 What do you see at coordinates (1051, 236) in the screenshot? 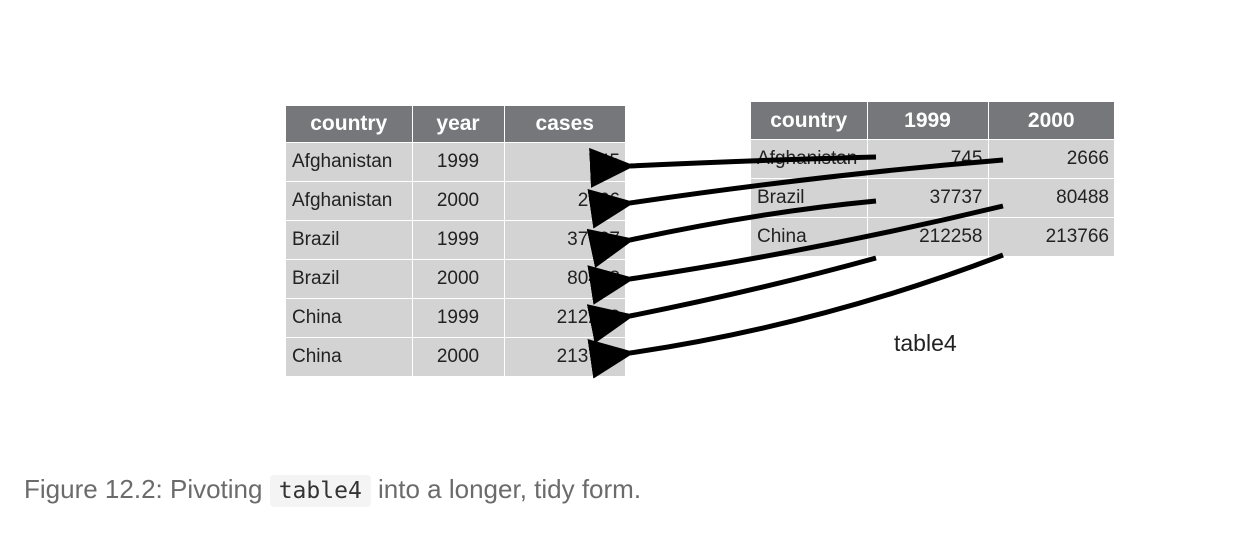
I see `cell-2000: 213766` at bounding box center [1051, 236].